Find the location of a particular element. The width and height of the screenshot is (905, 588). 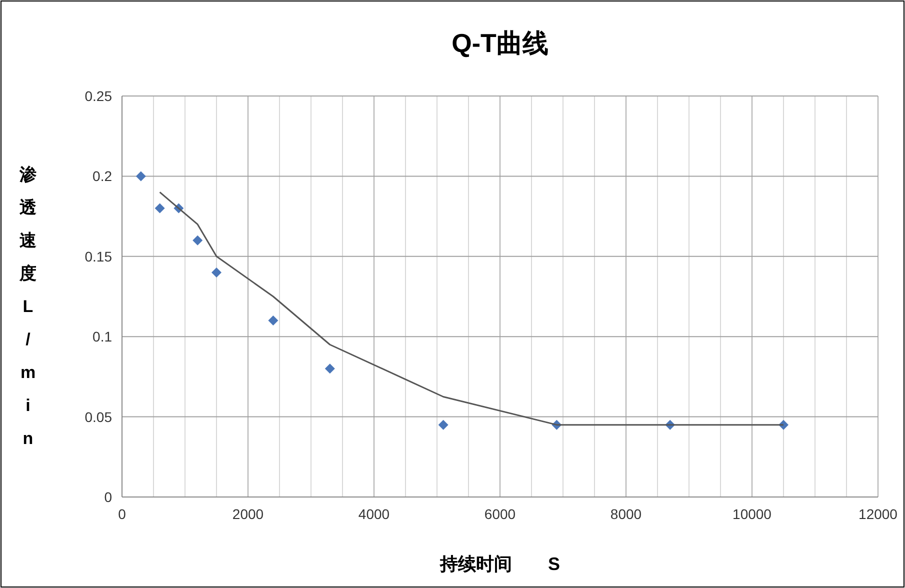

chart-title: Q-T曲线 is located at coordinates (500, 43).